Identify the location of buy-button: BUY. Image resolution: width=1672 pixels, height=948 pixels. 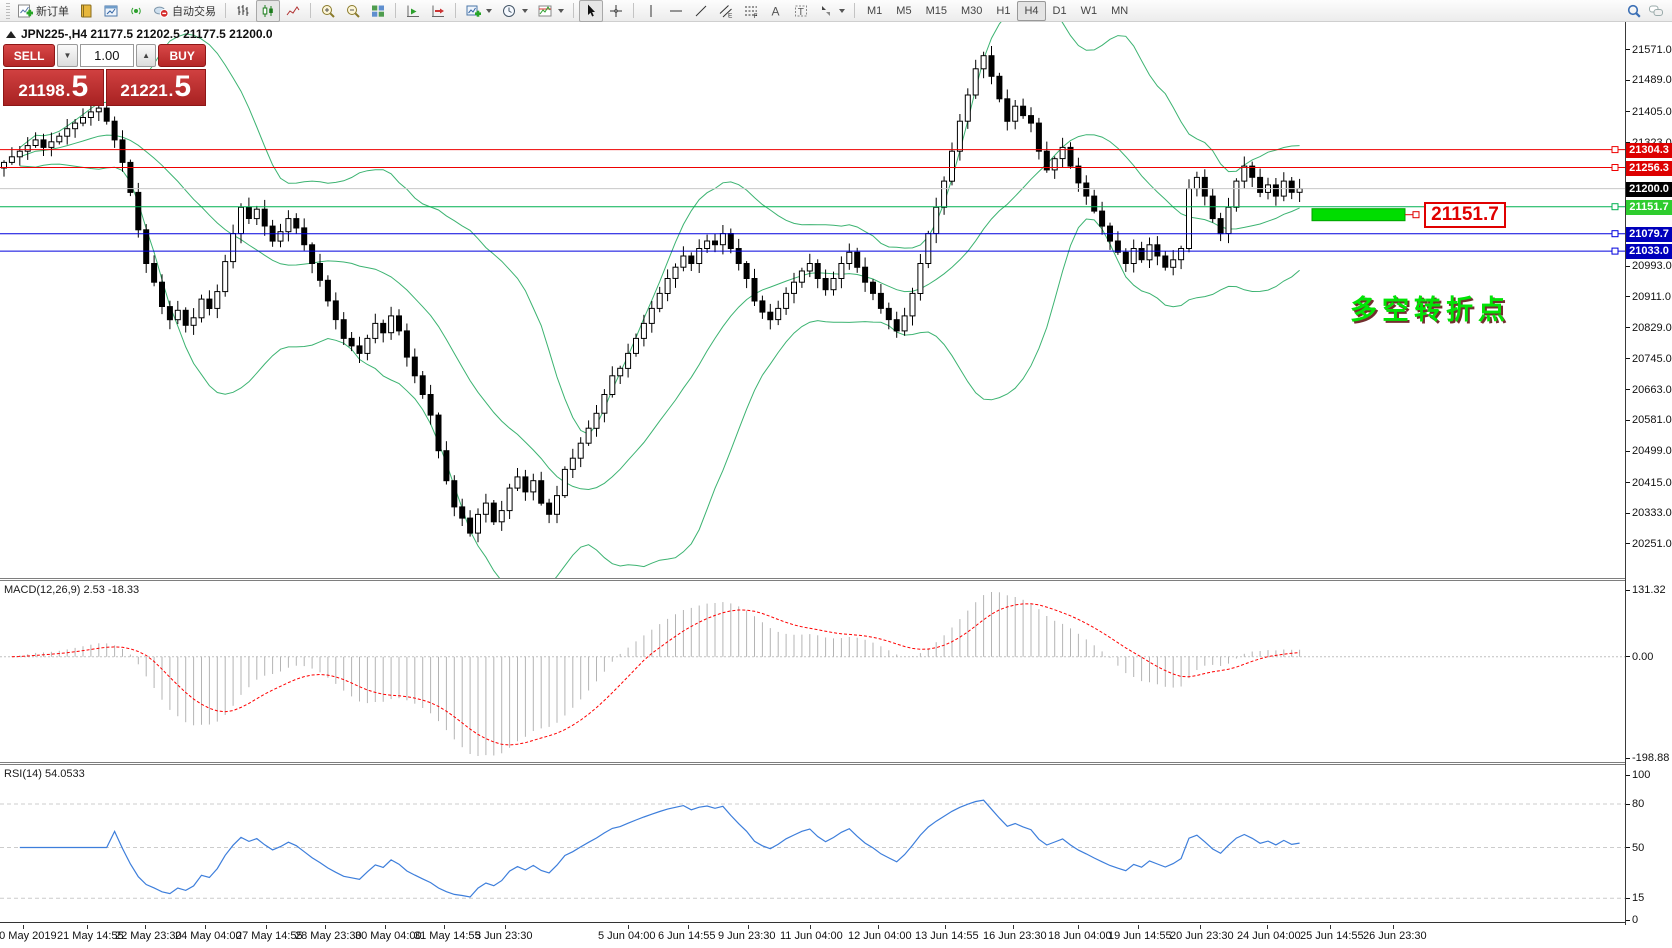
(182, 55).